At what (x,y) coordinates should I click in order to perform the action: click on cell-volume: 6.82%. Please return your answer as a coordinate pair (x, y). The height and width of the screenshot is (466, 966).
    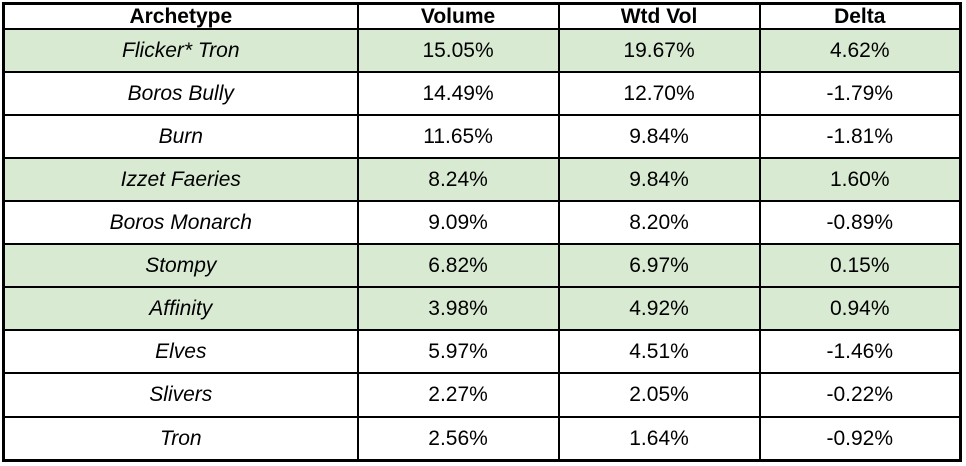
    Looking at the image, I should click on (458, 266).